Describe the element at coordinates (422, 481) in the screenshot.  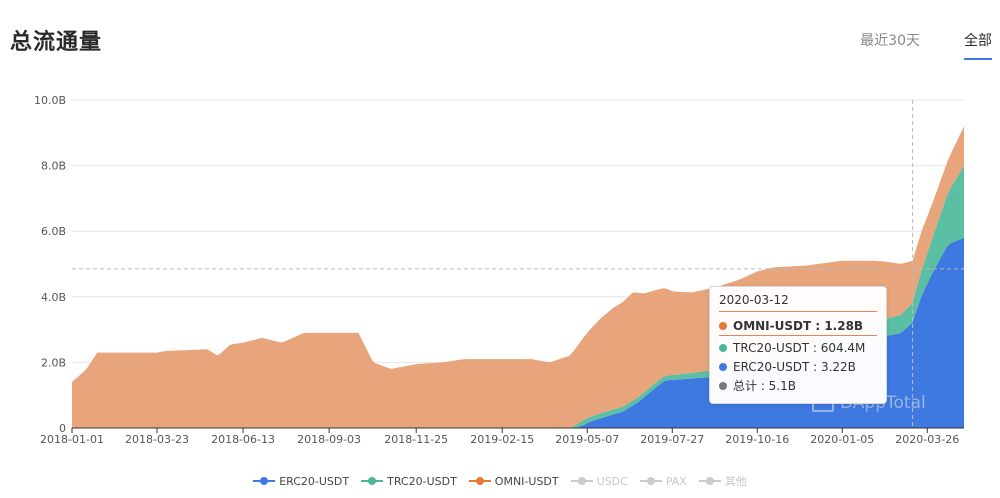
I see `legend-label: TRC20-USDT` at that location.